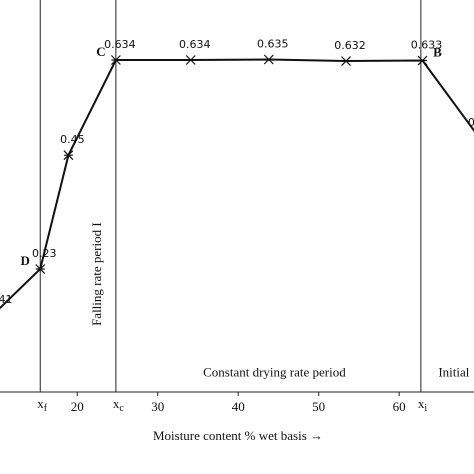 The image size is (474, 474). Describe the element at coordinates (100, 51) in the screenshot. I see `point-letter: C` at that location.